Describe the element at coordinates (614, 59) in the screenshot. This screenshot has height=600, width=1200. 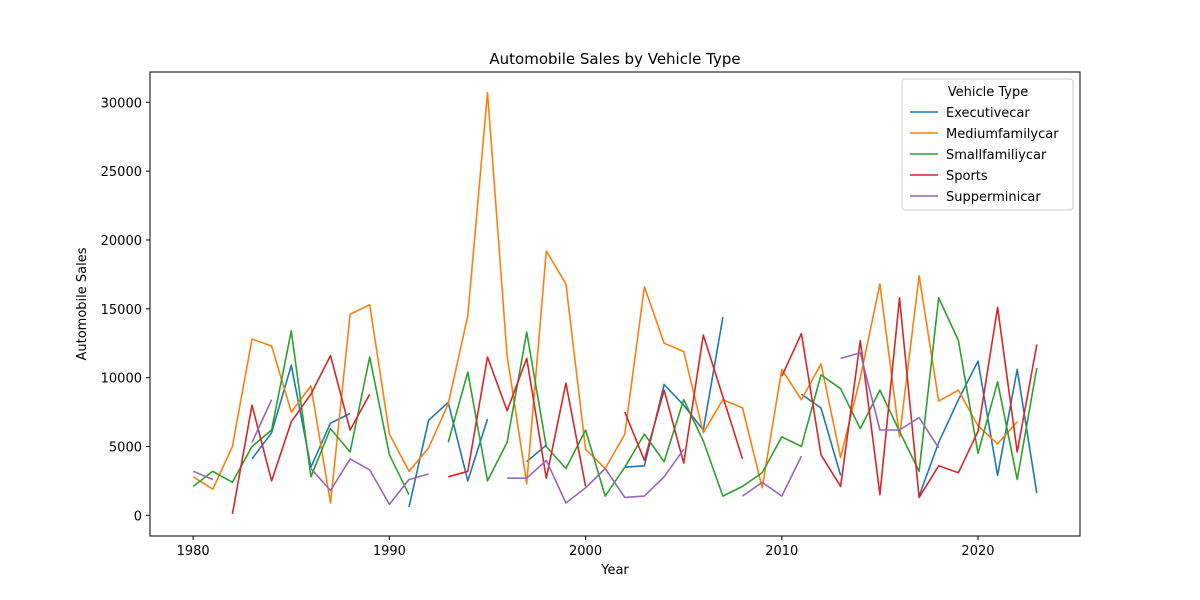
I see `chart-title: Automobile Sales by Vehicle Type` at that location.